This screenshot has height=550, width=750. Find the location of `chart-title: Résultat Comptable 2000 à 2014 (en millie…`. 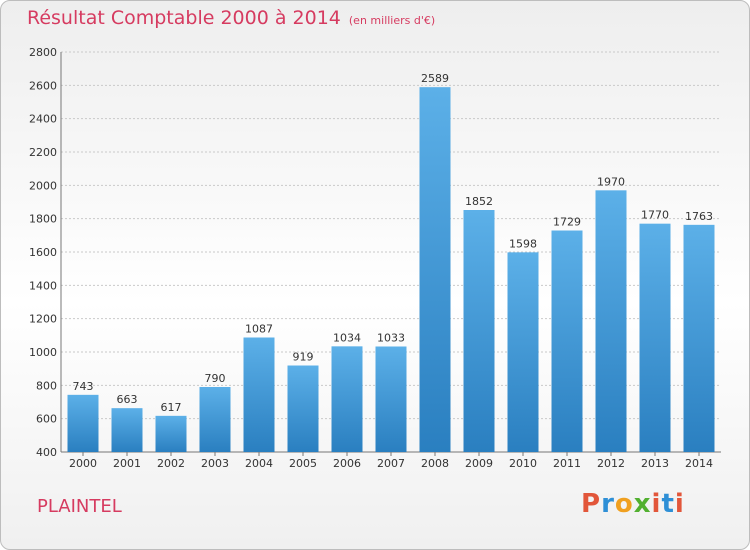

chart-title: Résultat Comptable 2000 à 2014 (en millie… is located at coordinates (231, 18).